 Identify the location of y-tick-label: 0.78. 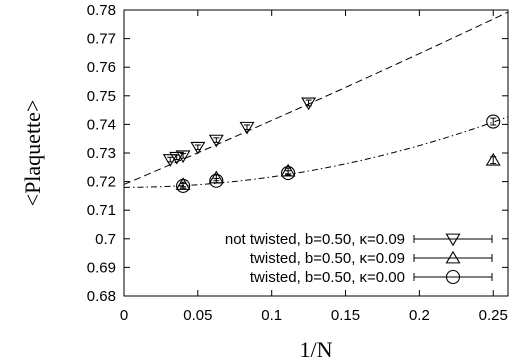
(101, 10).